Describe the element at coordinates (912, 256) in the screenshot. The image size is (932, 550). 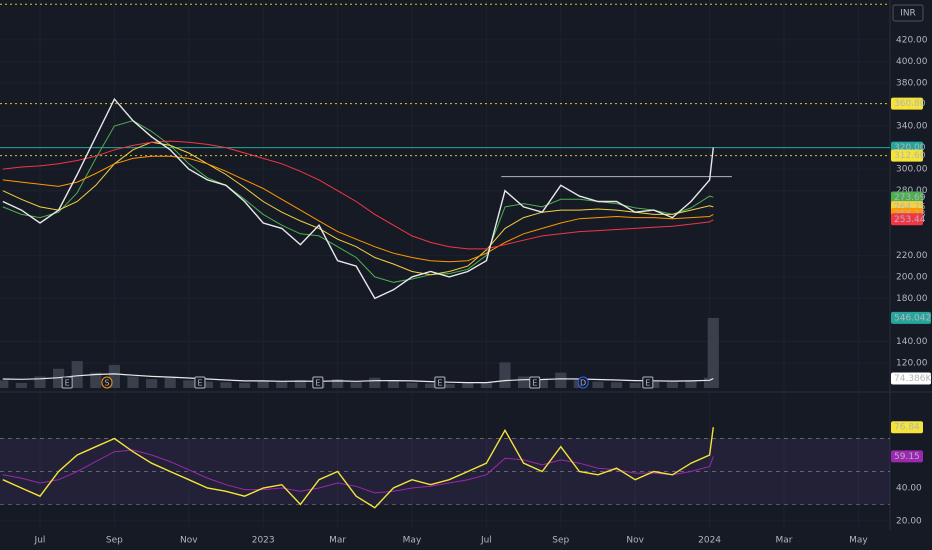
I see `y-tick-label: 220.00` at that location.